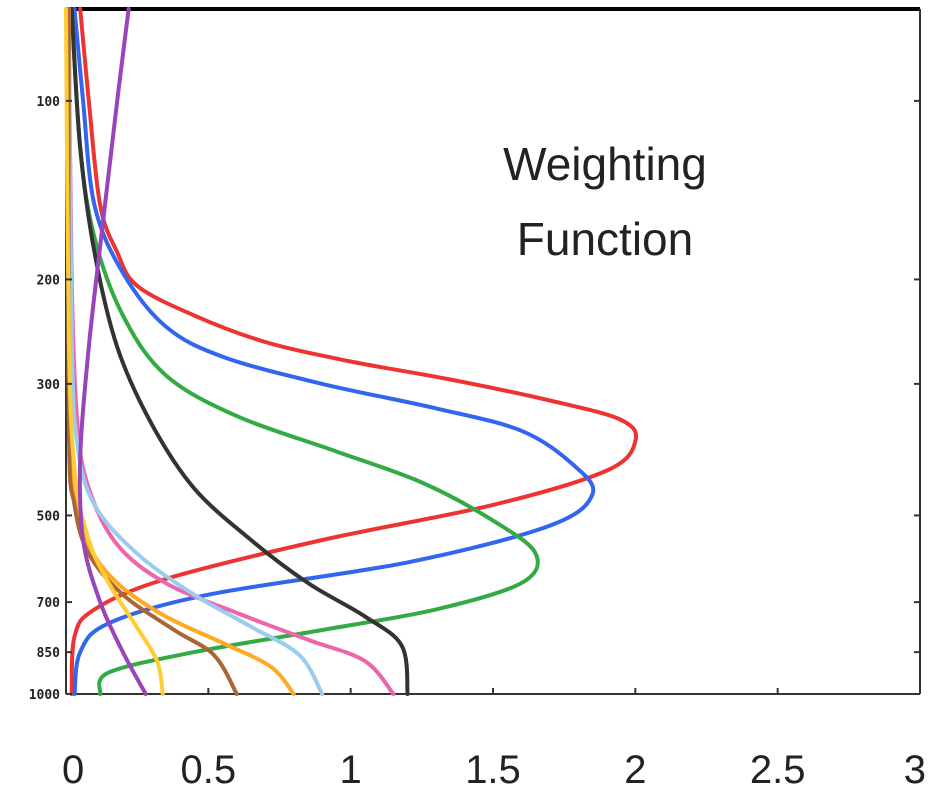  Describe the element at coordinates (778, 770) in the screenshot. I see `x-tick-label: 2.5` at that location.